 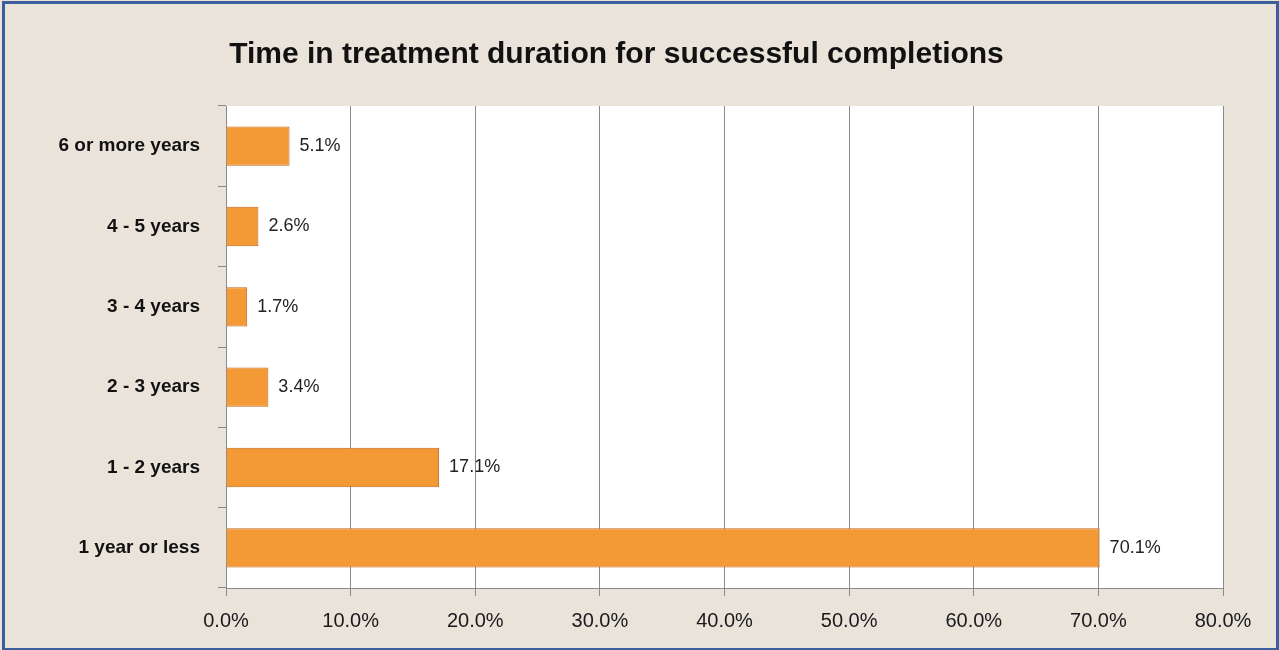 I want to click on data-label: 3.4%, so click(x=299, y=386).